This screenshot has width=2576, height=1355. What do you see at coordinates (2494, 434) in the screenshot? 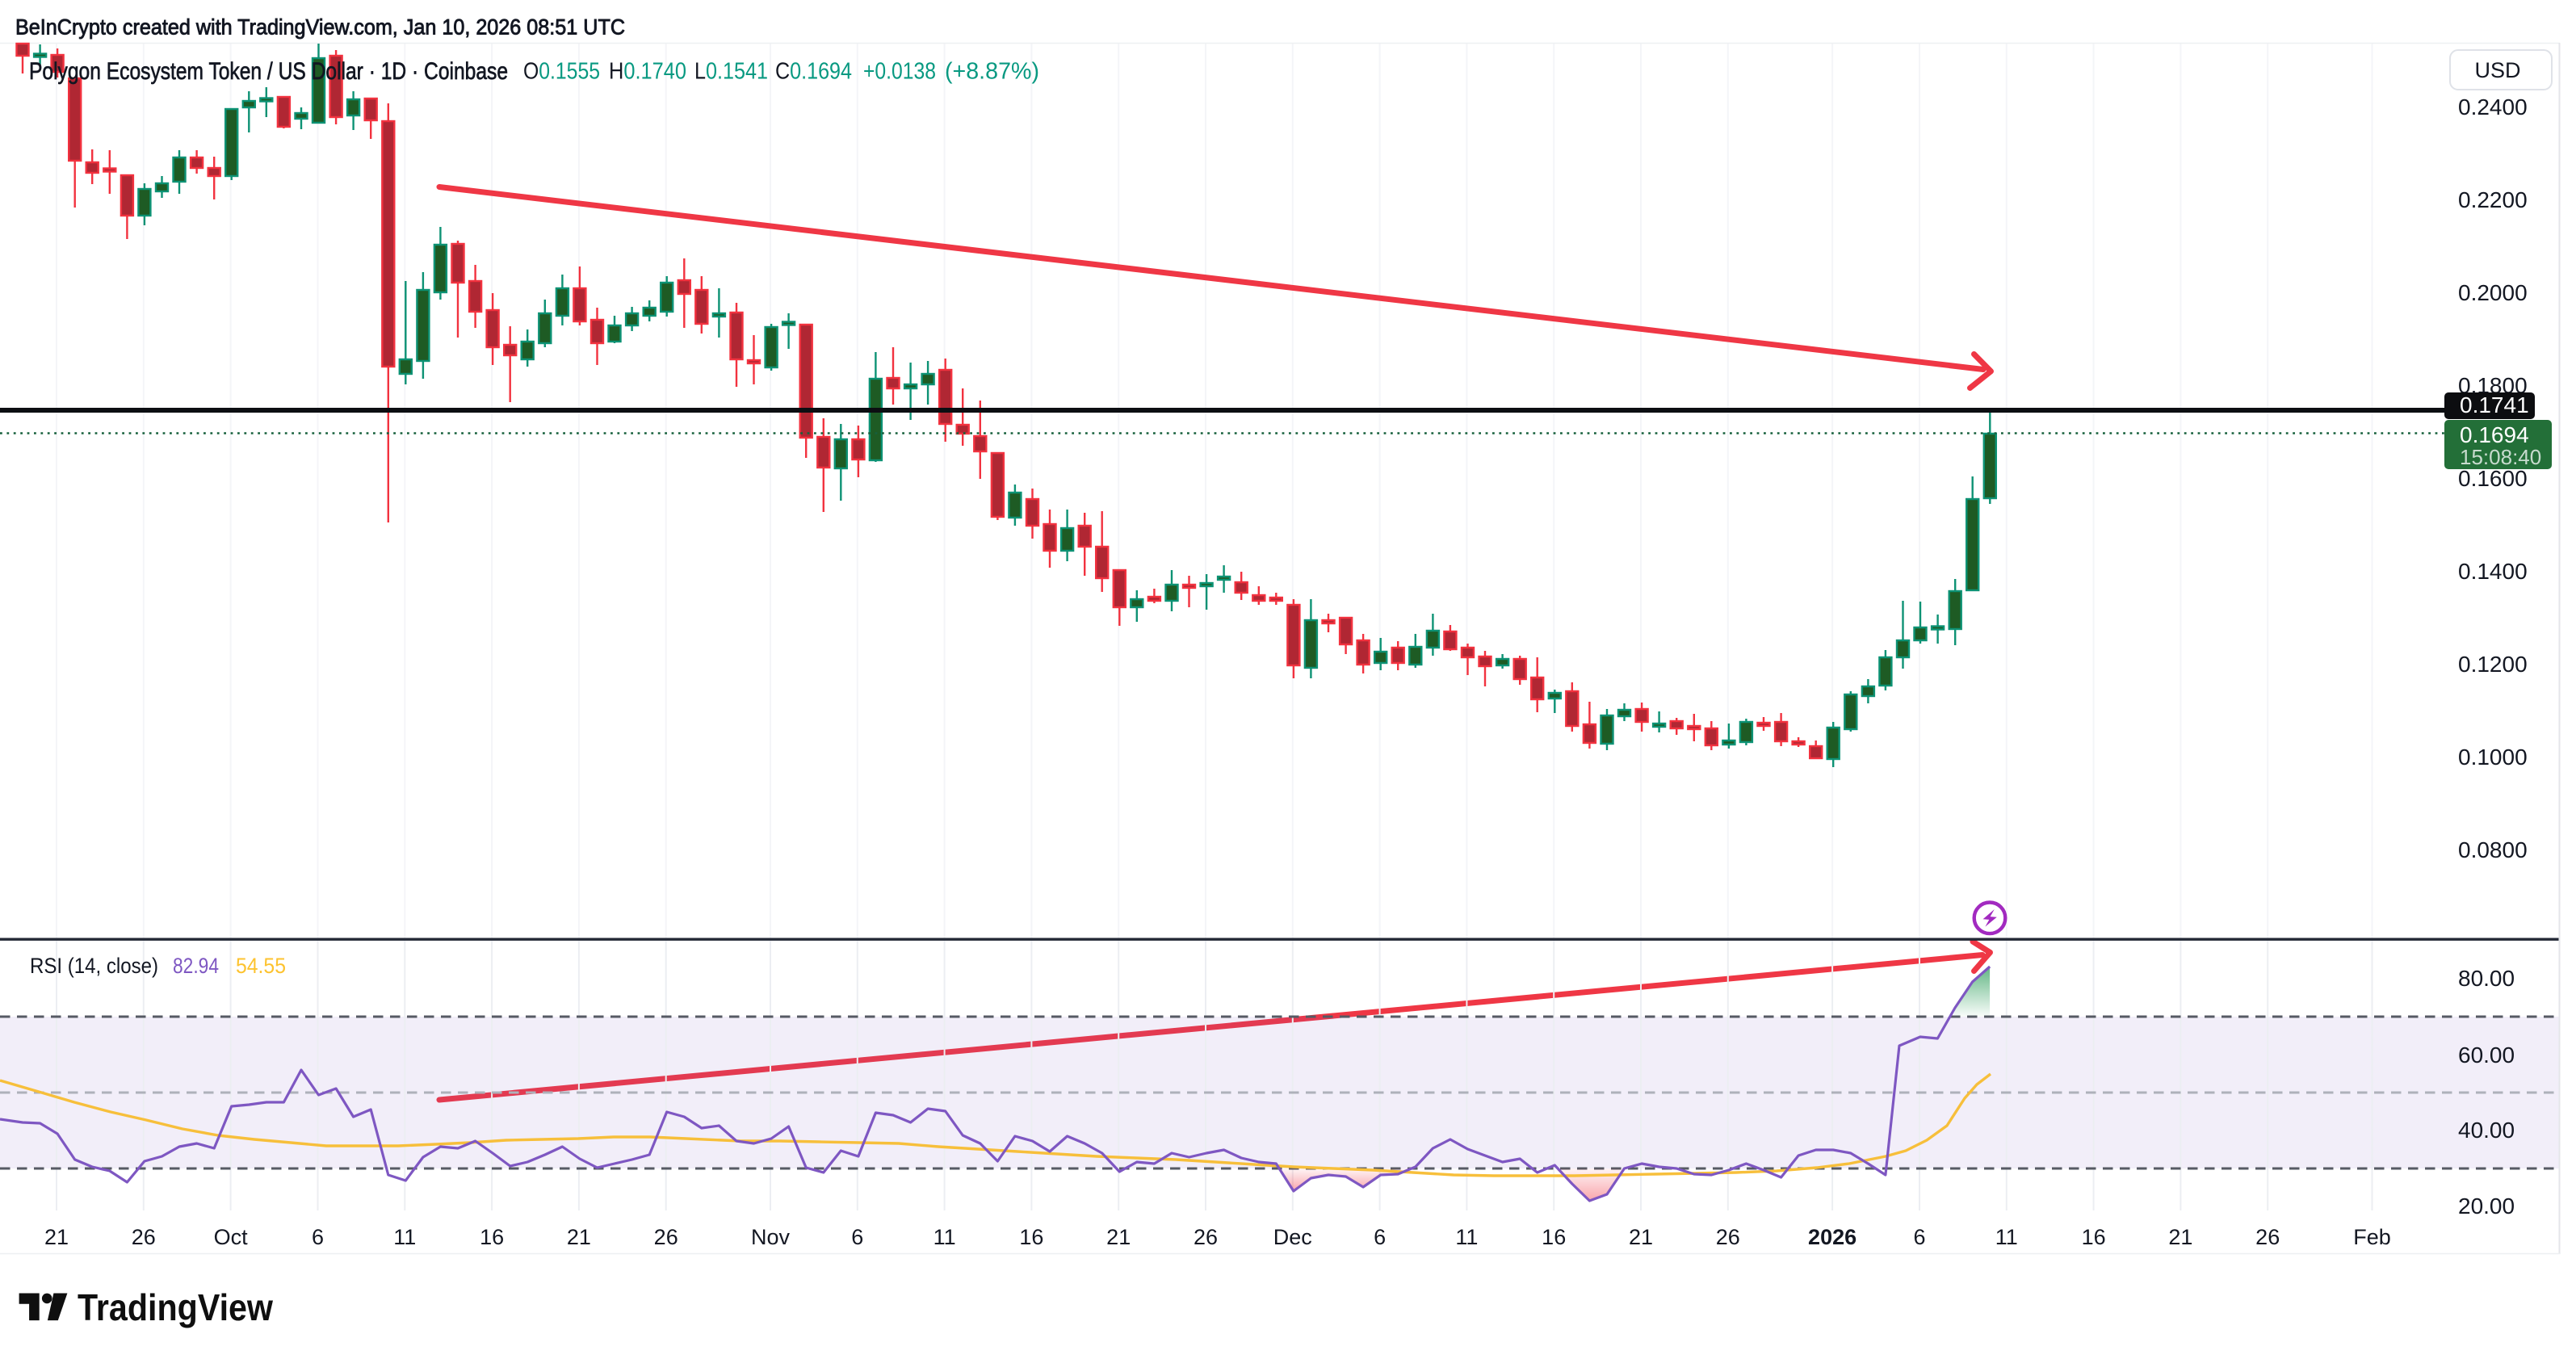
I see `svg-text: 0.1694` at bounding box center [2494, 434].